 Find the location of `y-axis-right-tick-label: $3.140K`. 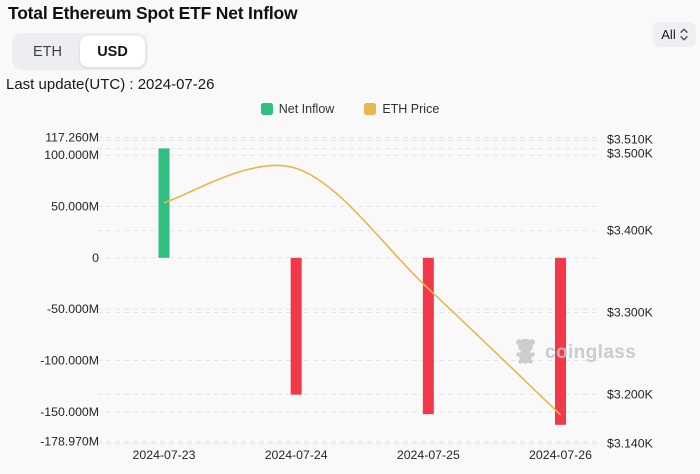

y-axis-right-tick-label: $3.140K is located at coordinates (630, 444).